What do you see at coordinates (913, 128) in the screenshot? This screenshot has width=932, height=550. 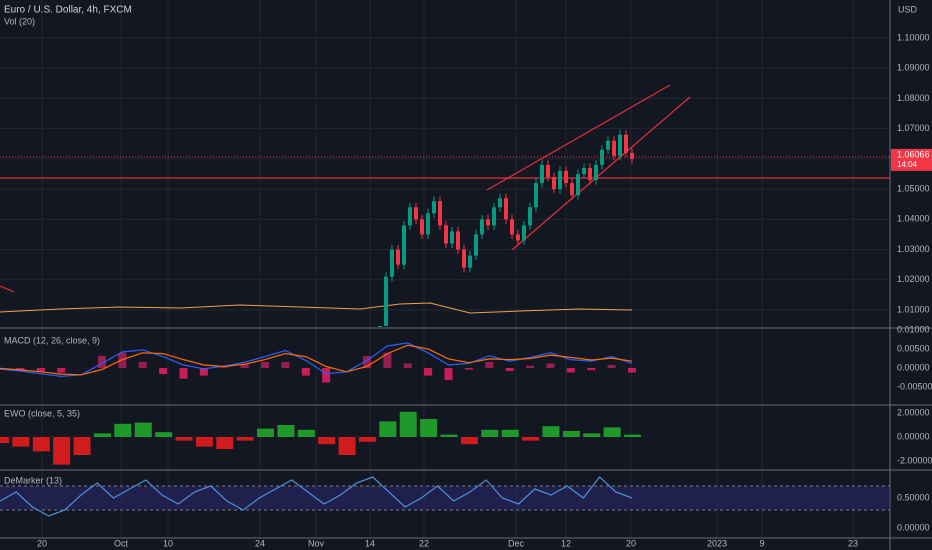 I see `axis-label: 1.07000` at bounding box center [913, 128].